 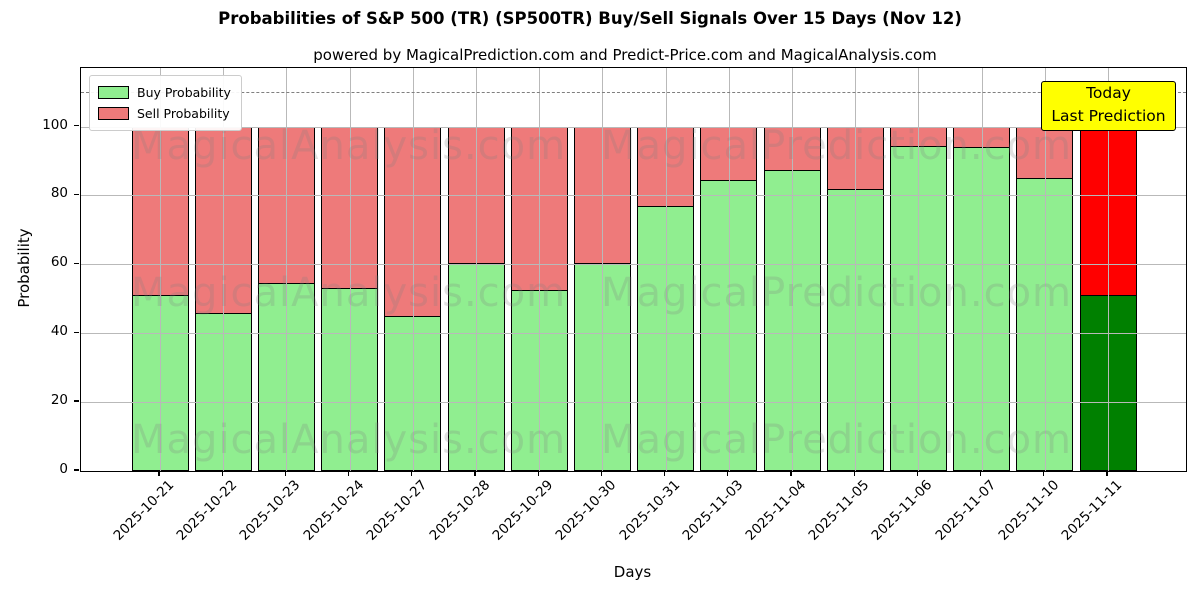 What do you see at coordinates (632, 572) in the screenshot?
I see `x-axis-label: Days` at bounding box center [632, 572].